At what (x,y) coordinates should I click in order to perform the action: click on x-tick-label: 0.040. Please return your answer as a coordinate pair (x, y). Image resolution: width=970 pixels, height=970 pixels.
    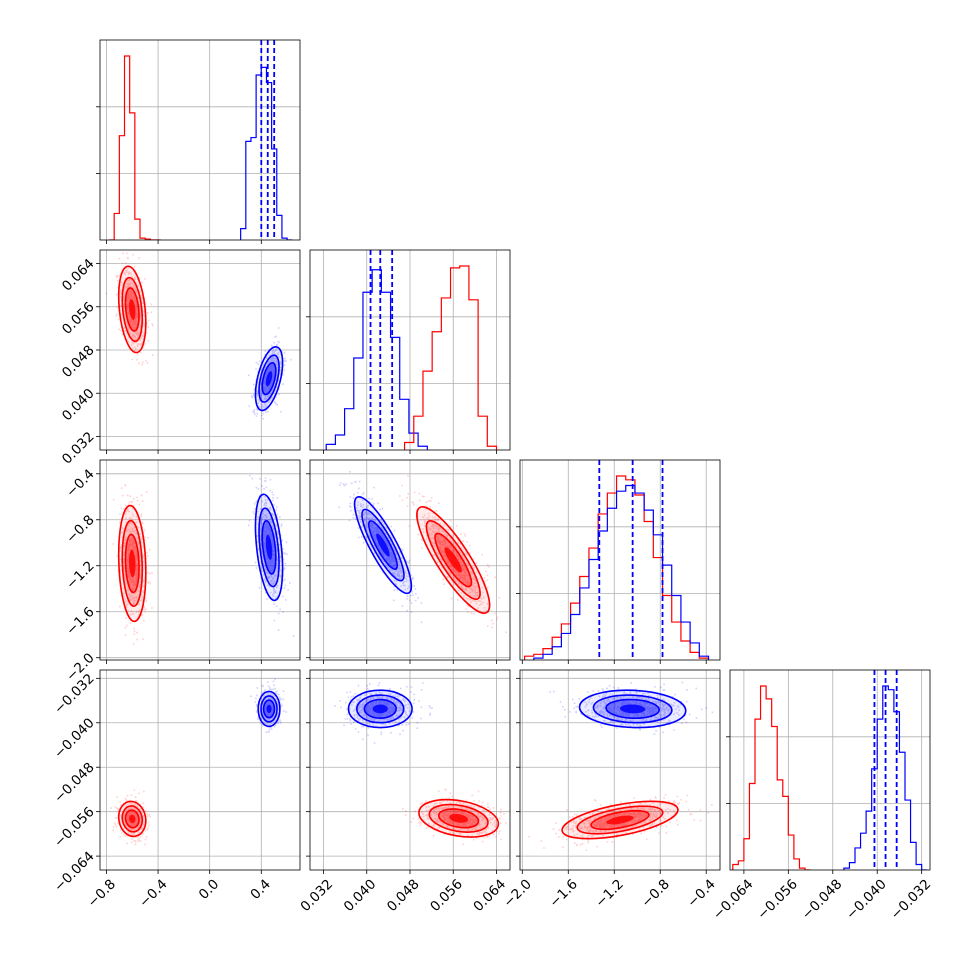
    Looking at the image, I should click on (360, 895).